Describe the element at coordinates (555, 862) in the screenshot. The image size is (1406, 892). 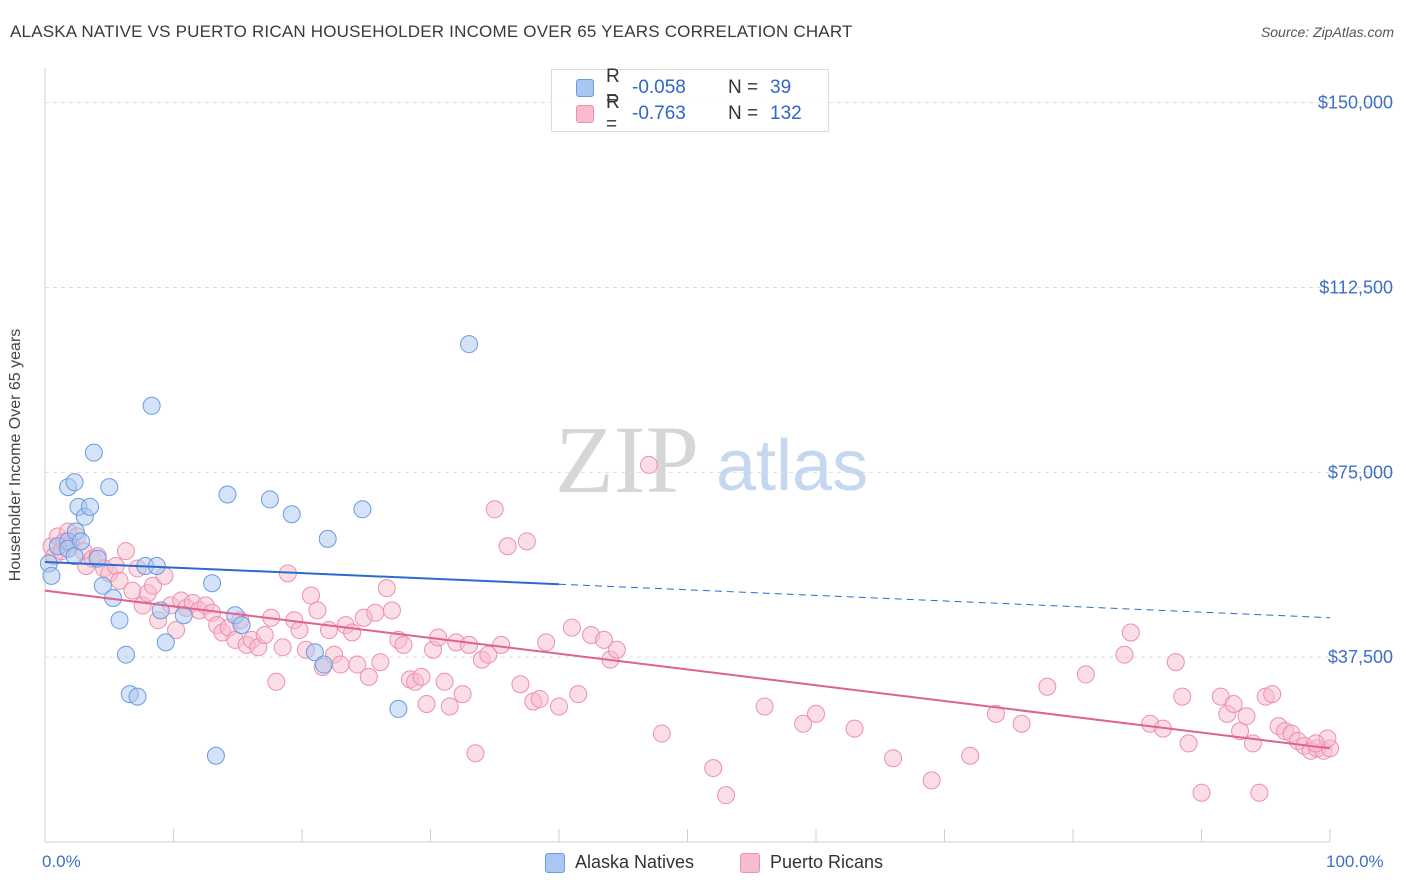
I see `alaska-legend-swatch` at that location.